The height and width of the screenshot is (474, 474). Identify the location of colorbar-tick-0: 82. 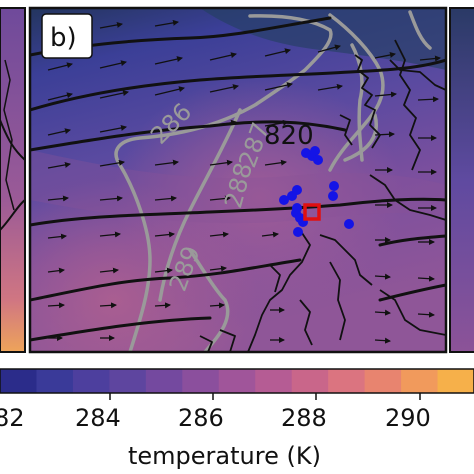
(12, 418).